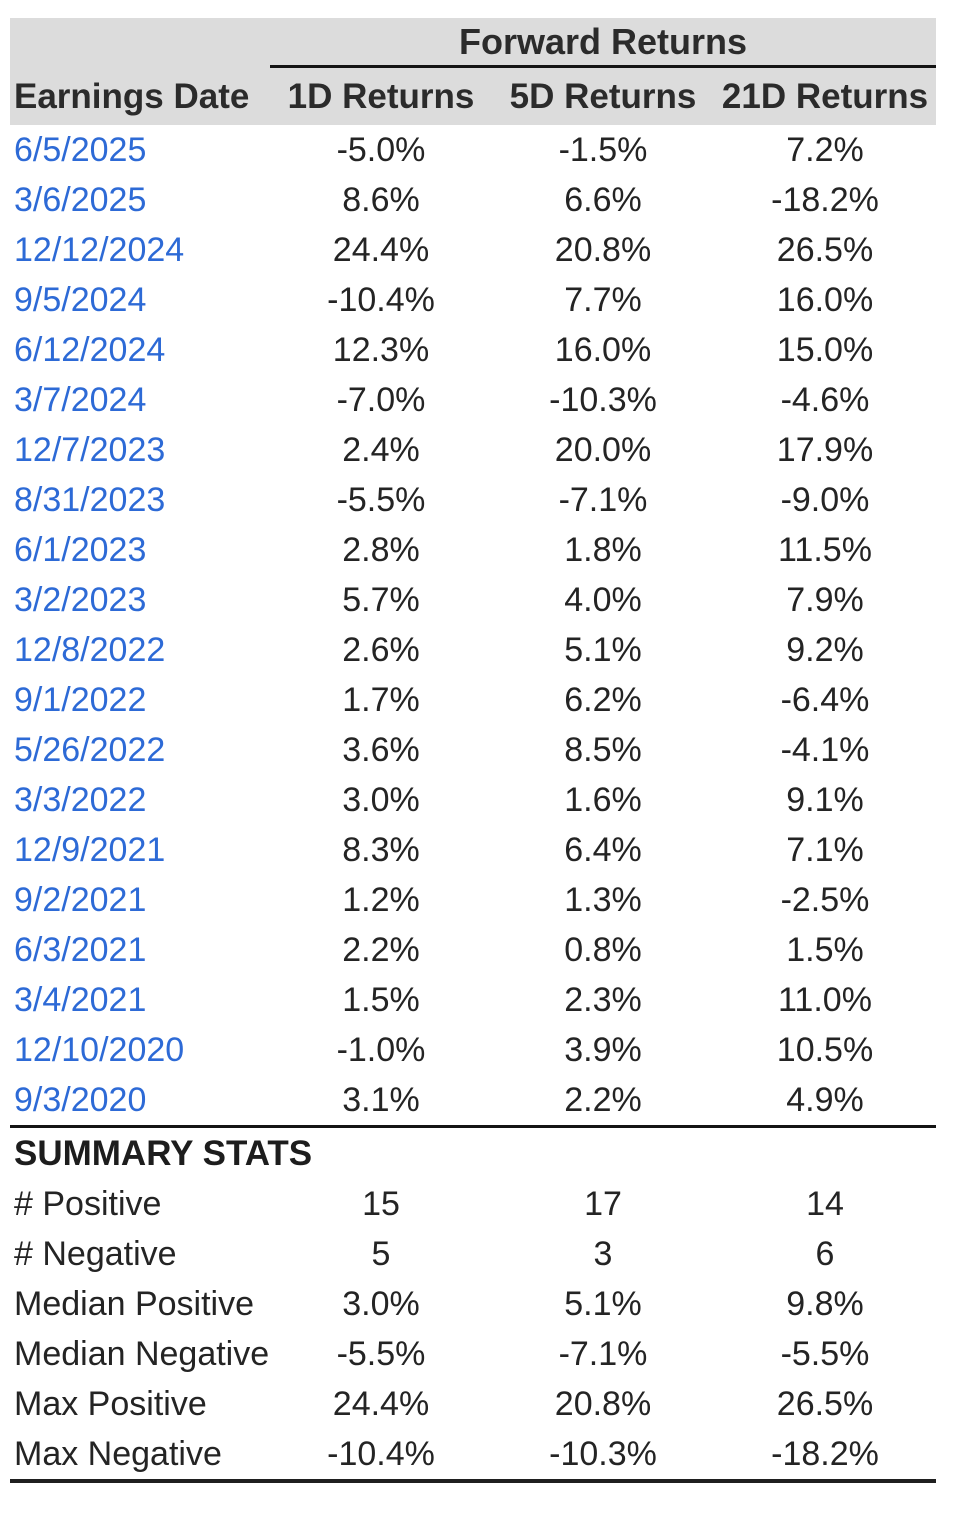 This screenshot has height=1513, width=959. I want to click on earnings-date-link: 6/12/2024, so click(90, 349).